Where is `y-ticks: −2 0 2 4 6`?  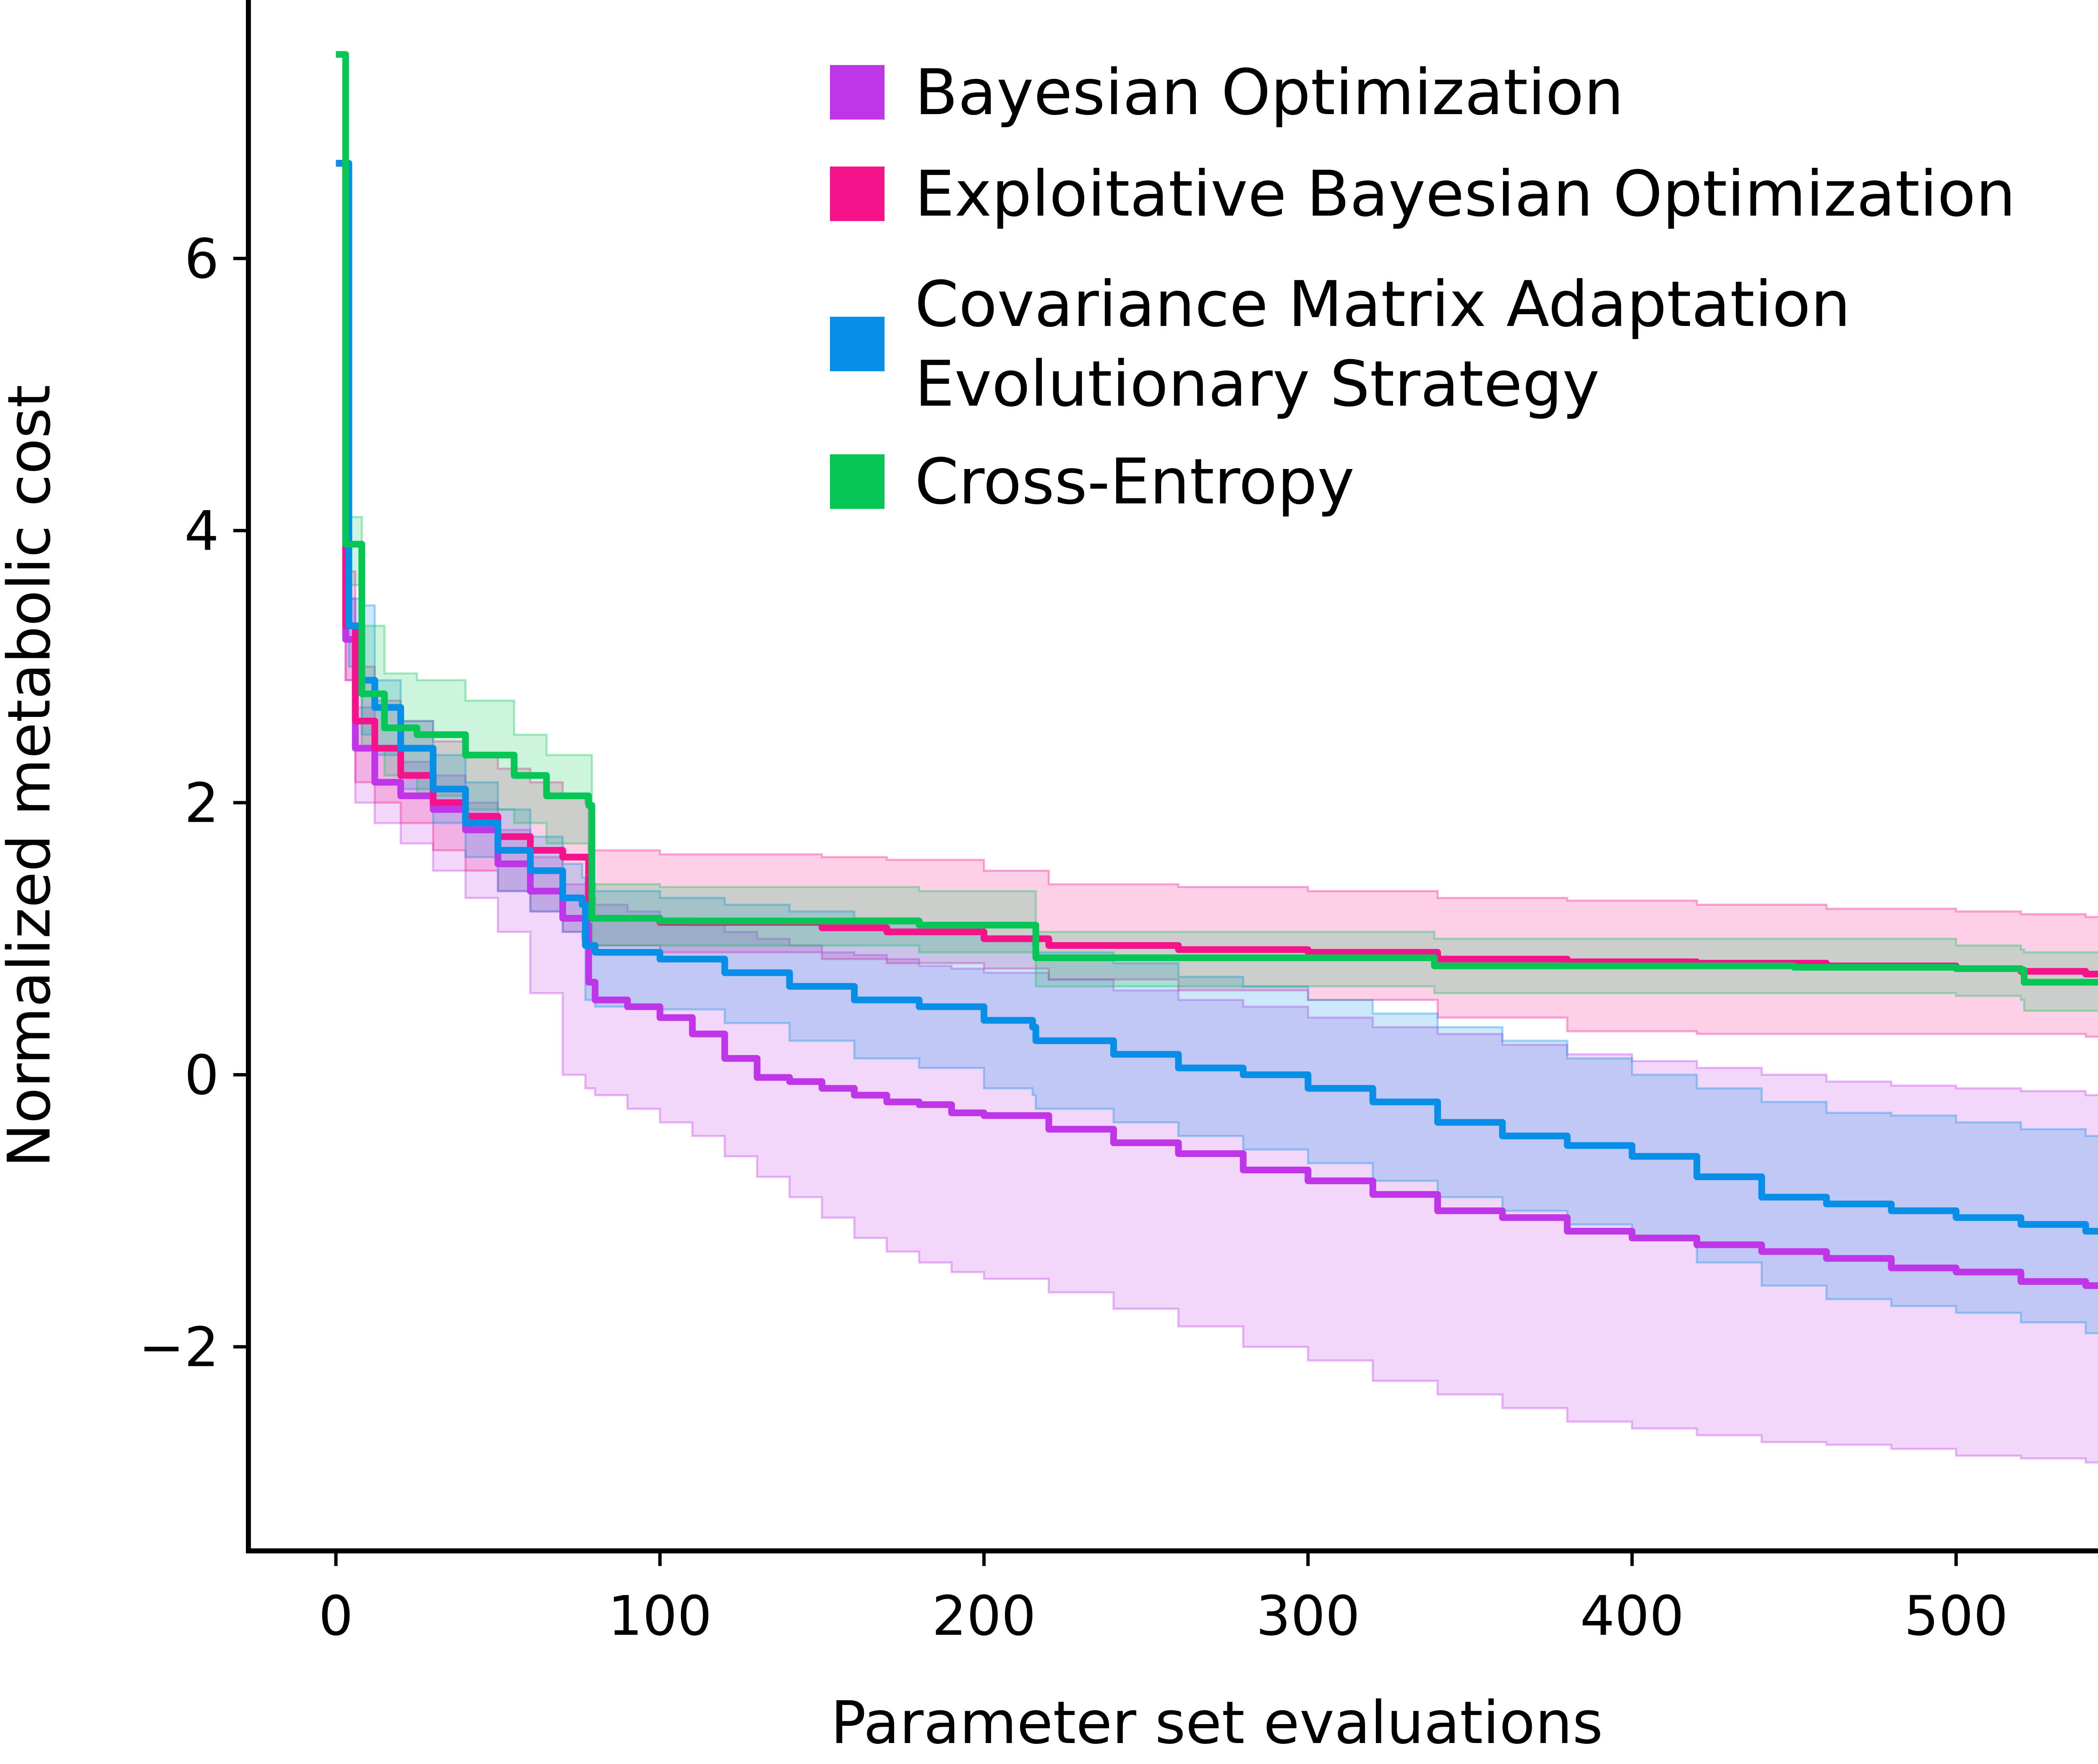 y-ticks: −2 0 2 4 6 is located at coordinates (193, 803).